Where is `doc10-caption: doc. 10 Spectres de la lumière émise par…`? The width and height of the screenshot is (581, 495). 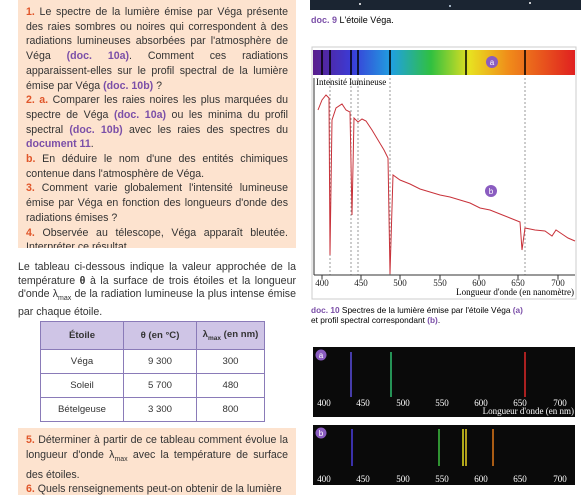
doc10-caption: doc. 10 Spectres de la lumière émise par… is located at coordinates (417, 315).